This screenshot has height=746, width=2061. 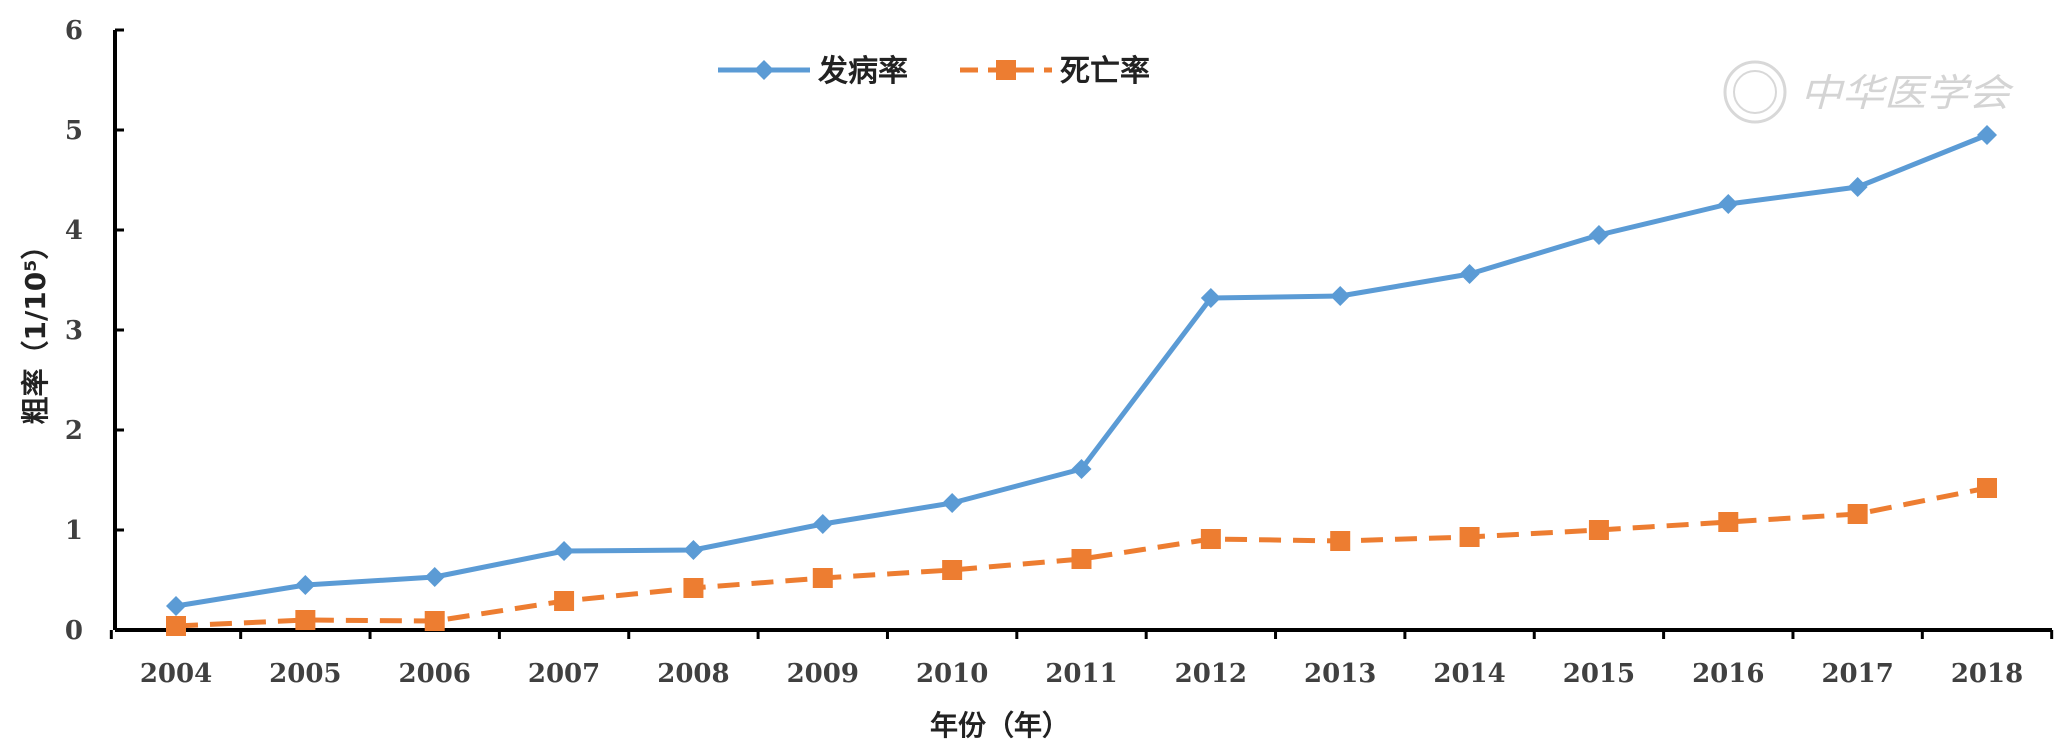 What do you see at coordinates (1469, 674) in the screenshot?
I see `x-tick-label: 2014` at bounding box center [1469, 674].